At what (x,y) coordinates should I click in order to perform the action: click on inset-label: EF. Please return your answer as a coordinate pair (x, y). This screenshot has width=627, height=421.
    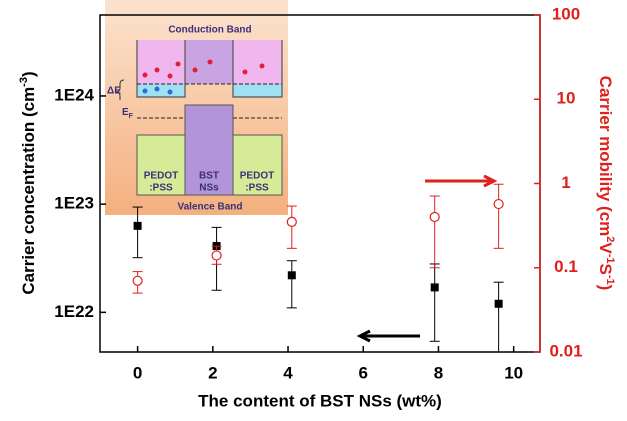
    Looking at the image, I should click on (128, 113).